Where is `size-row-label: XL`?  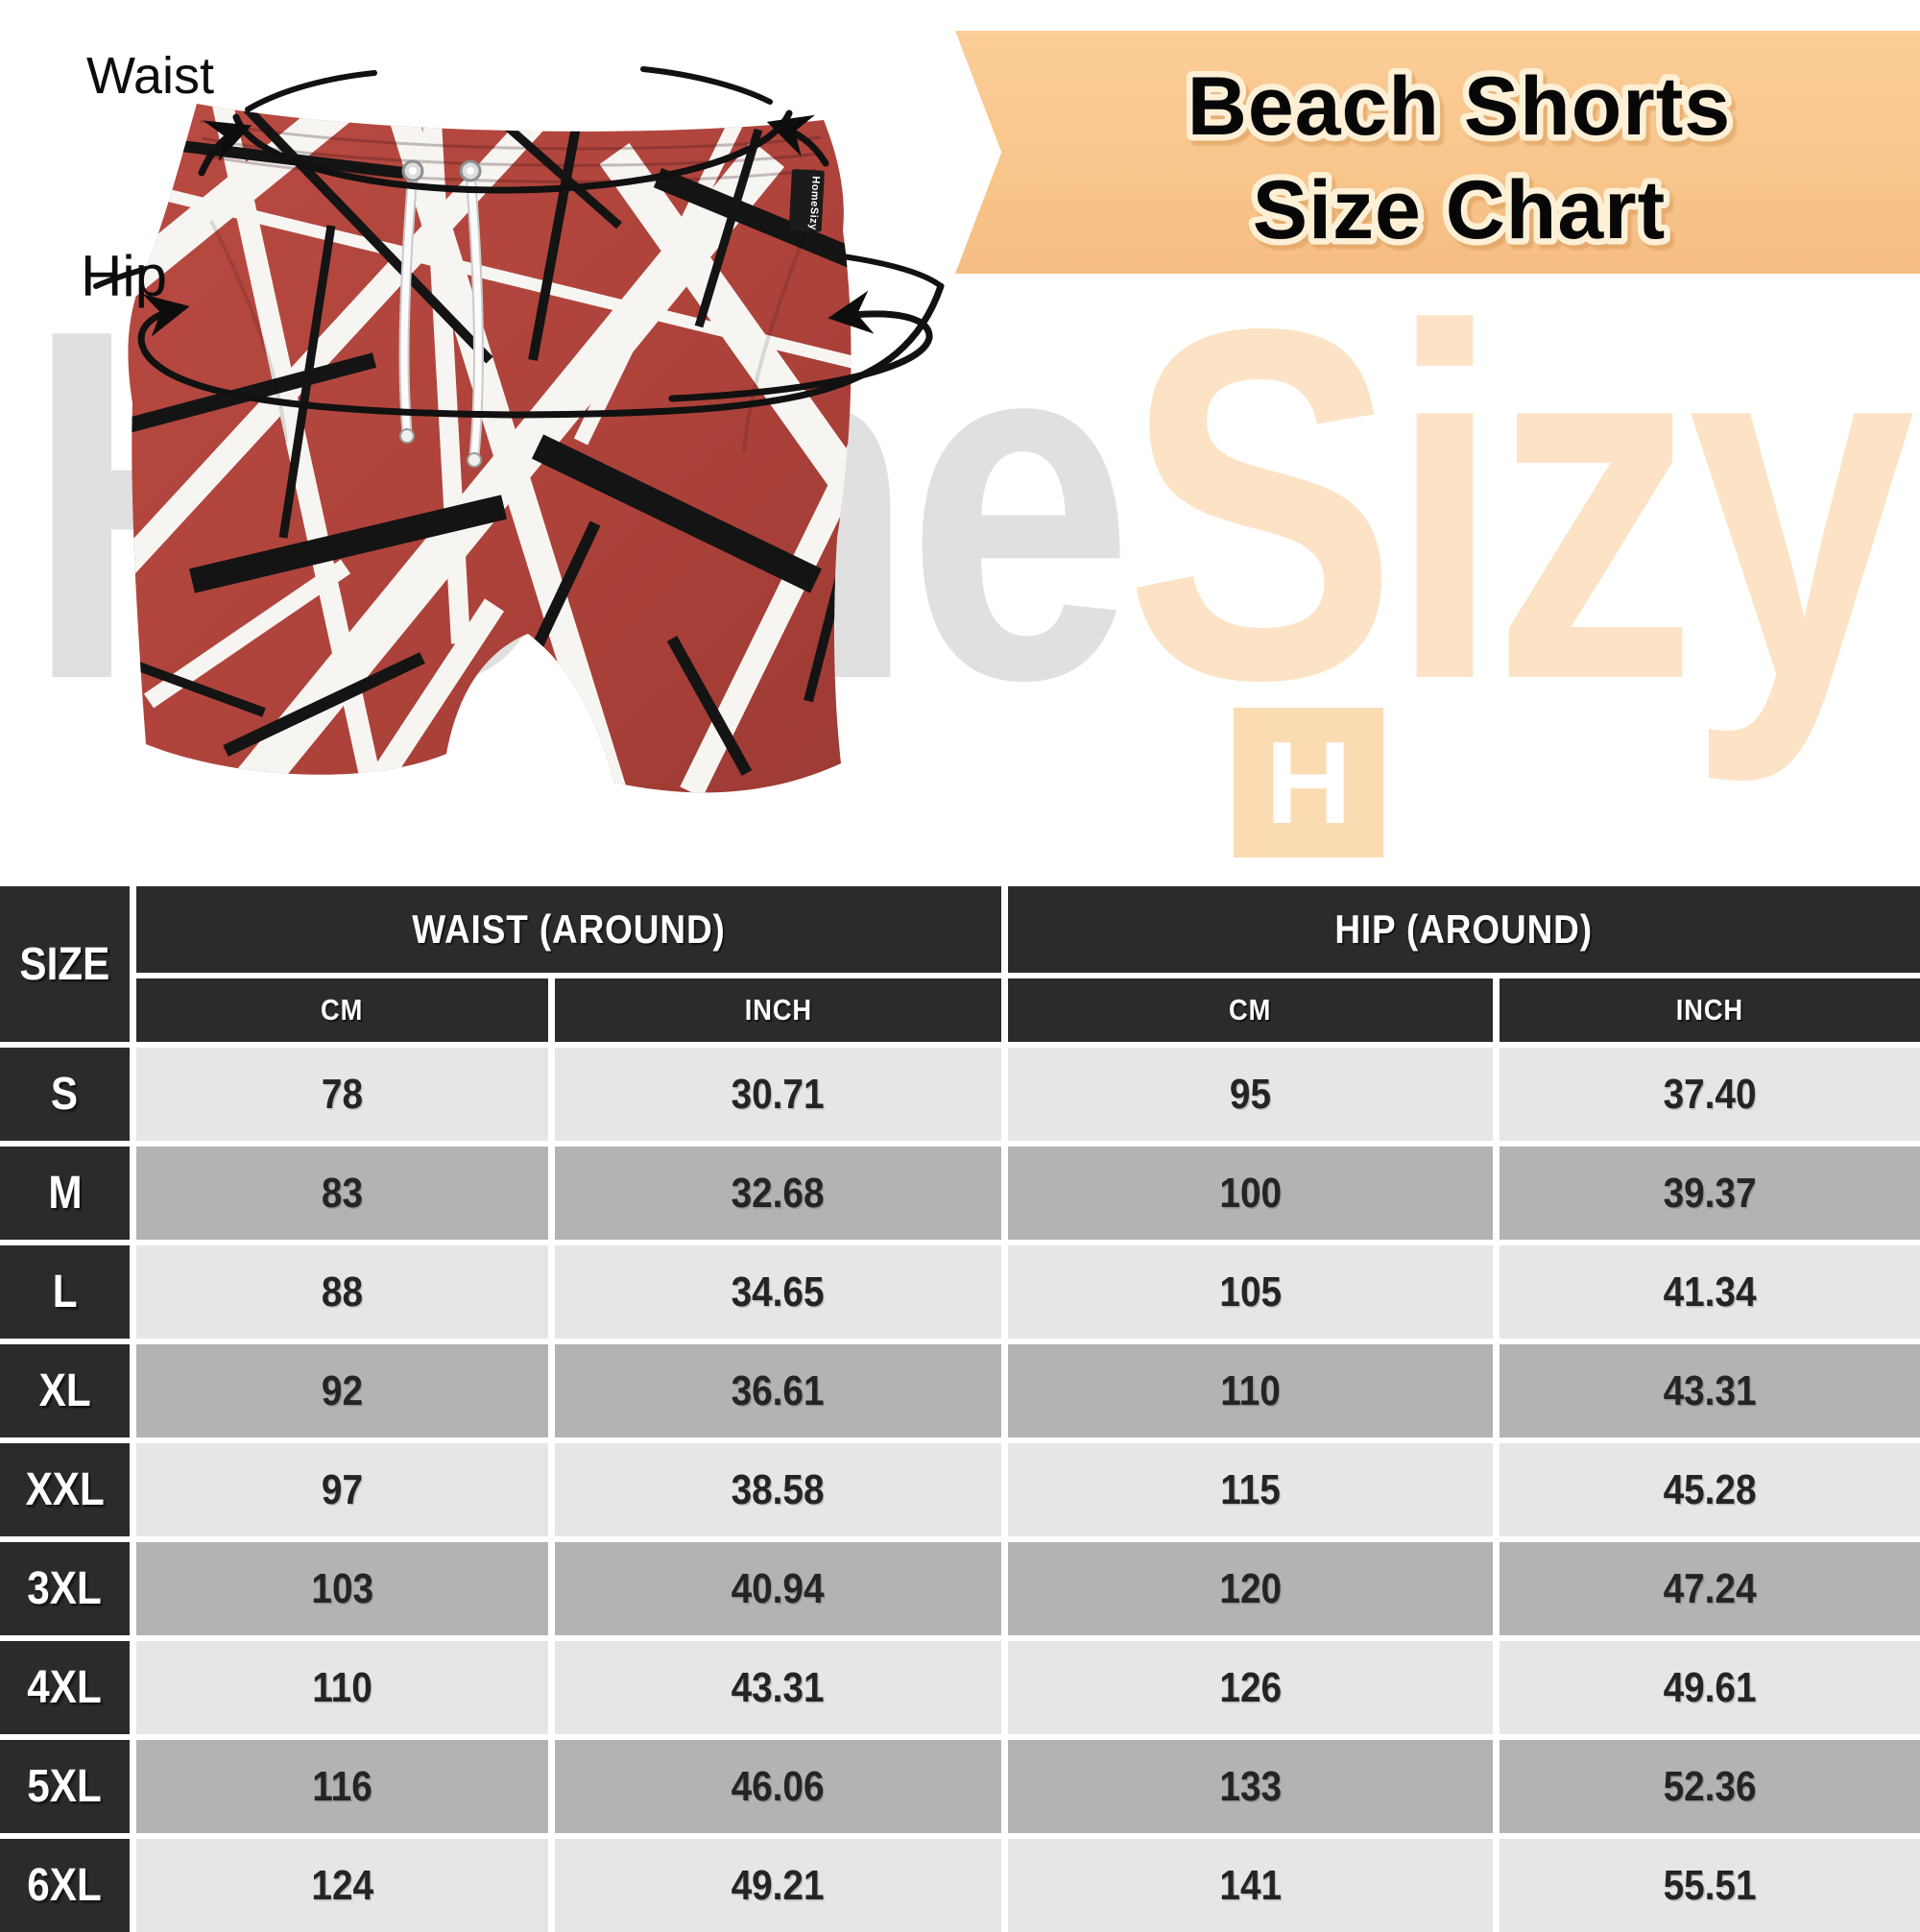 size-row-label: XL is located at coordinates (65, 1390).